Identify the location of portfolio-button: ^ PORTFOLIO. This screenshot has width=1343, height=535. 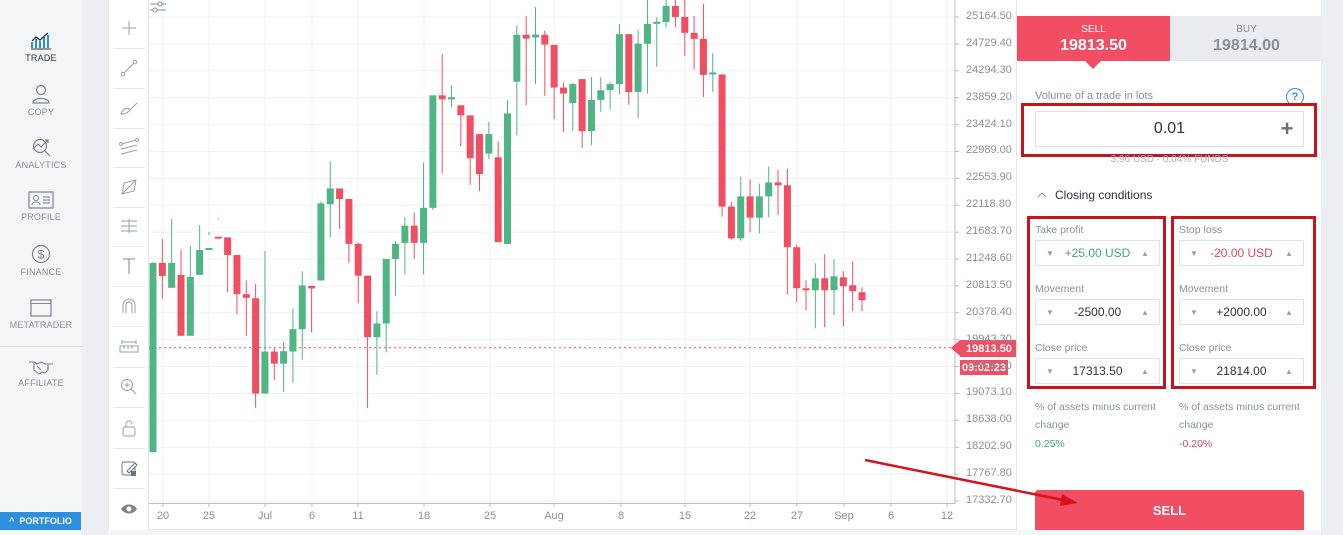
(40, 521).